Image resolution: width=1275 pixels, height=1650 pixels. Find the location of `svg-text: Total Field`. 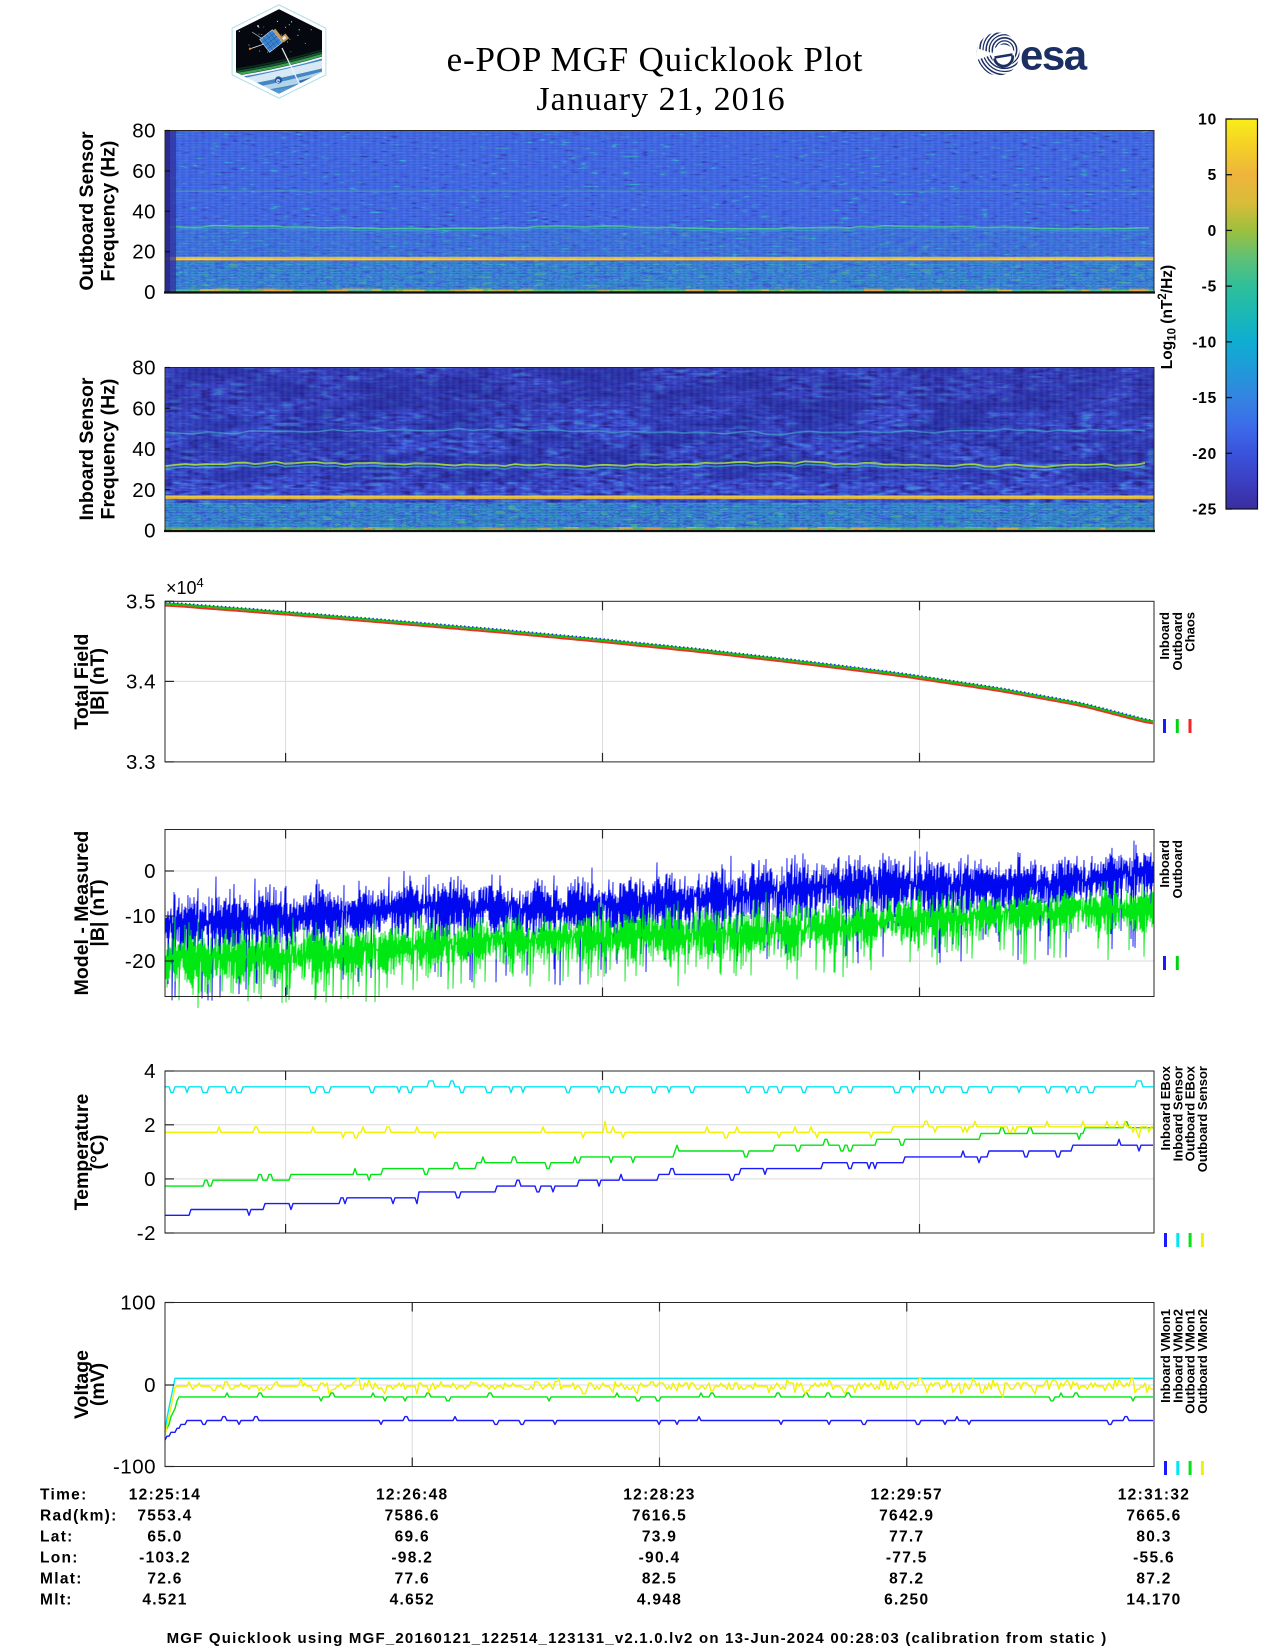

svg-text: Total Field is located at coordinates (82, 682).